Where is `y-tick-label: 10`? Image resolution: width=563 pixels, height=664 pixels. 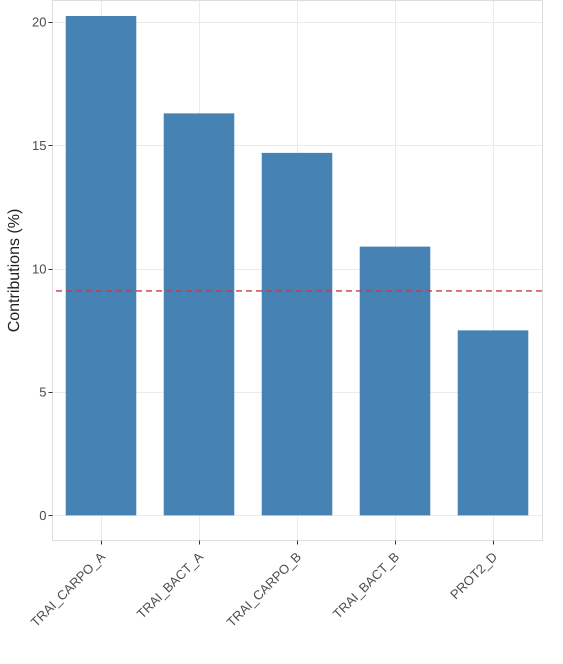 y-tick-label: 10 is located at coordinates (39, 268).